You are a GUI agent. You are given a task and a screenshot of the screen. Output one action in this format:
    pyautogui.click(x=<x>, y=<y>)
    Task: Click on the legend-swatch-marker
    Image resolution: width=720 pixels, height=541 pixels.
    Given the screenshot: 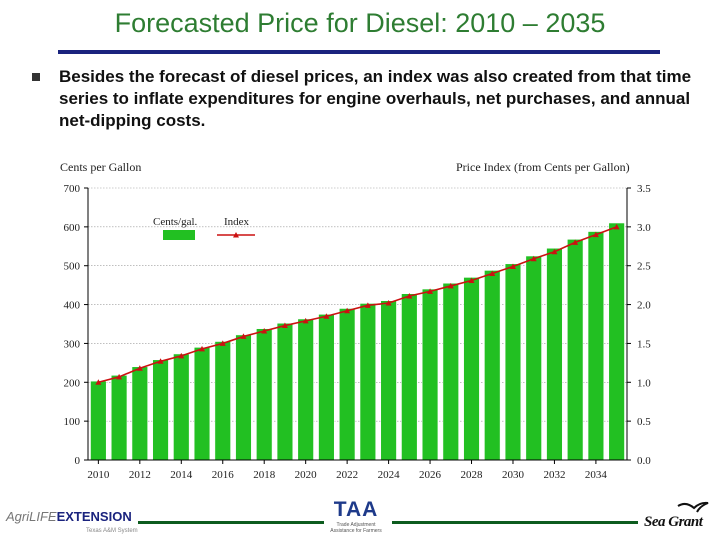 What is the action you would take?
    pyautogui.click(x=236, y=235)
    